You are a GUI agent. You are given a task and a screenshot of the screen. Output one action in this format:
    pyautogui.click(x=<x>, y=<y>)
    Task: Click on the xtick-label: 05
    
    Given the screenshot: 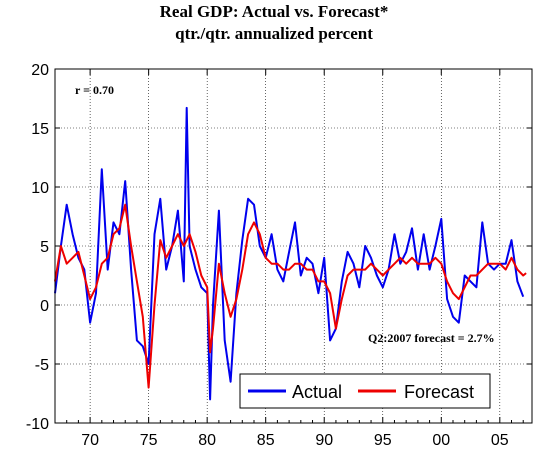 What is the action you would take?
    pyautogui.click(x=500, y=440)
    